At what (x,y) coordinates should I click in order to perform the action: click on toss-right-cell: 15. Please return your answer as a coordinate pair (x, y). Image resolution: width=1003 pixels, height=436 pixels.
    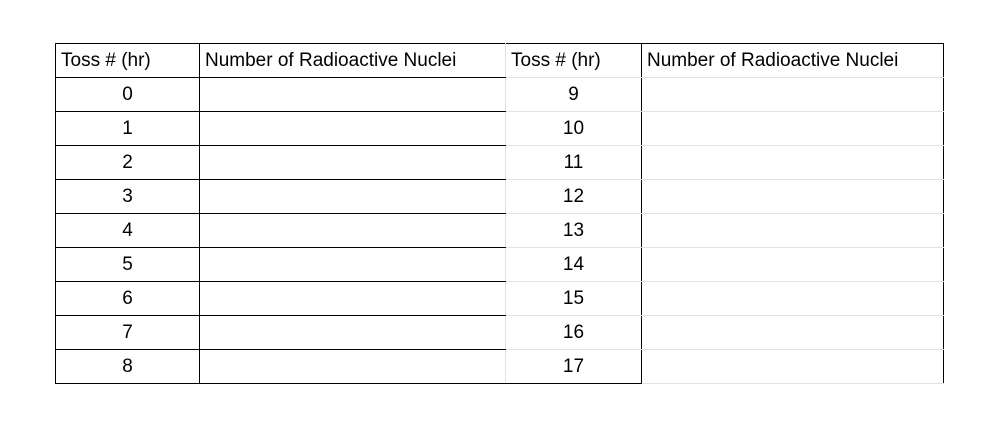
    Looking at the image, I should click on (573, 298).